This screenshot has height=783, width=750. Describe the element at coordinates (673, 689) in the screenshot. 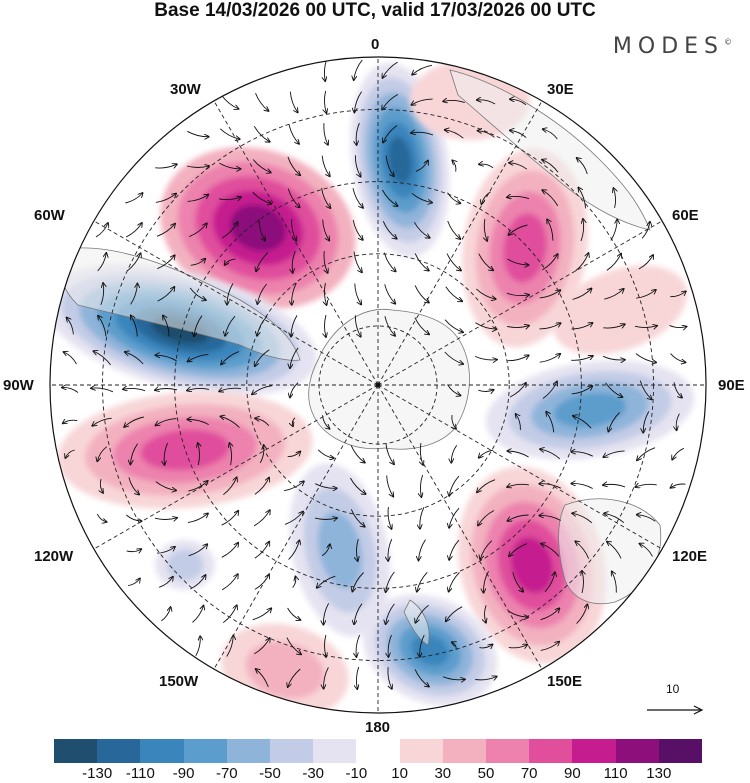

I see `reference-vector-label: 10` at that location.